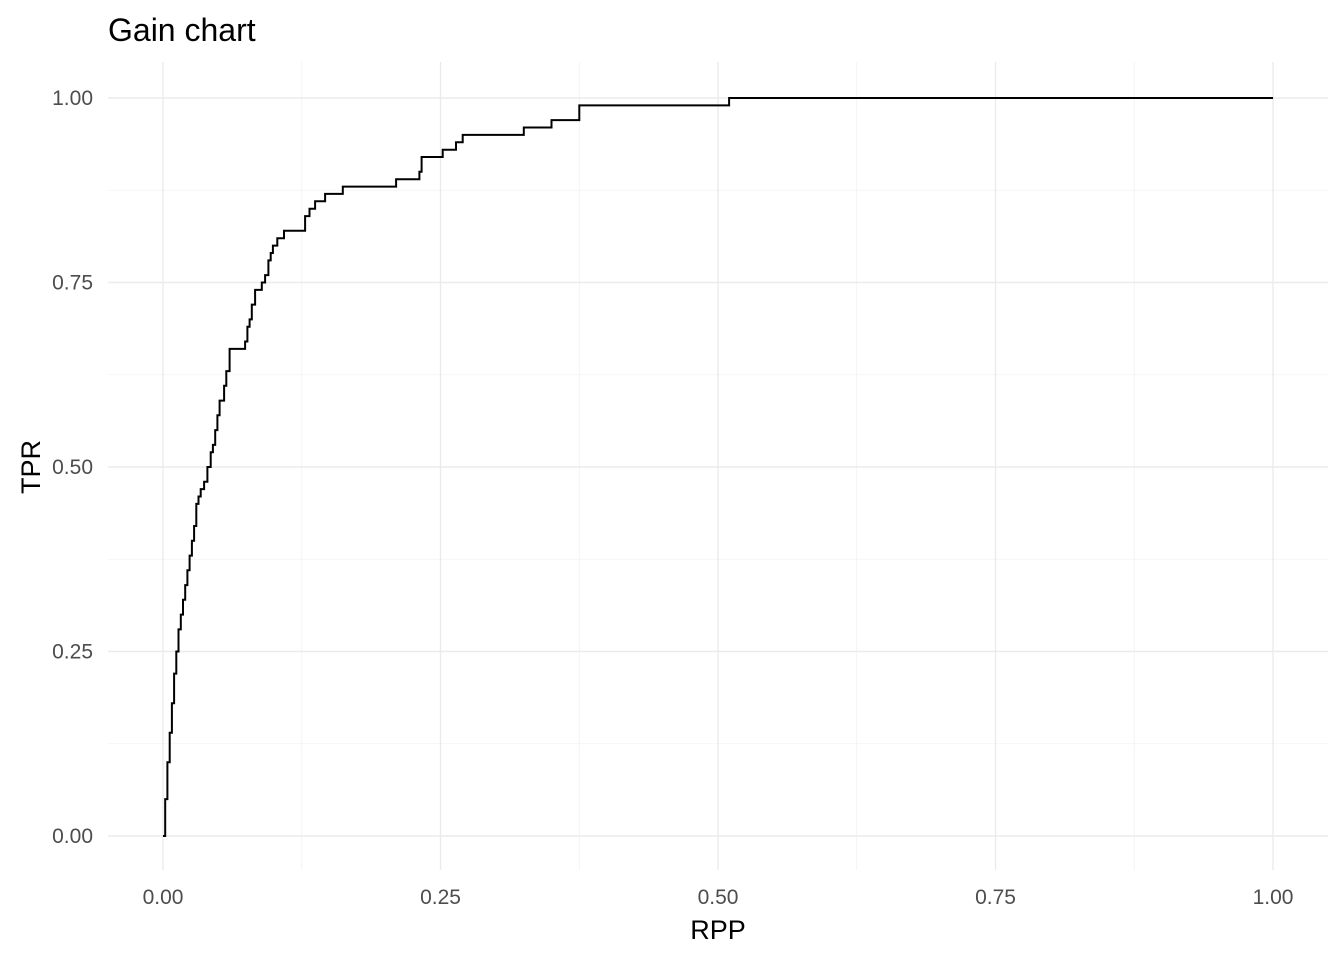 The image size is (1344, 960). I want to click on x-axis-ticks: 0.00 0.25 0.50 0.75 1.00, so click(718, 897).